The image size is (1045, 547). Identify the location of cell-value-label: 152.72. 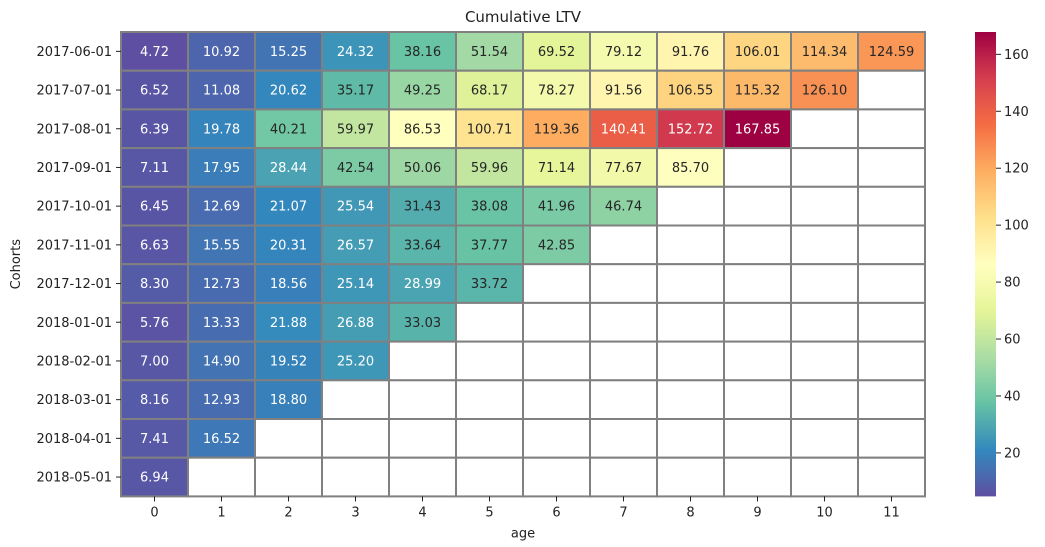
(691, 129).